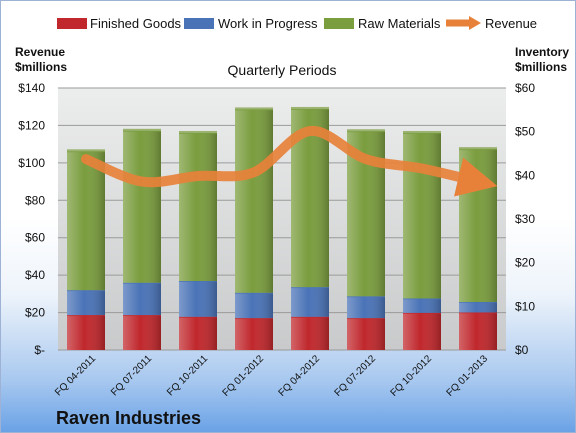  Describe the element at coordinates (35, 275) in the screenshot. I see `left-tick-label: $40` at that location.